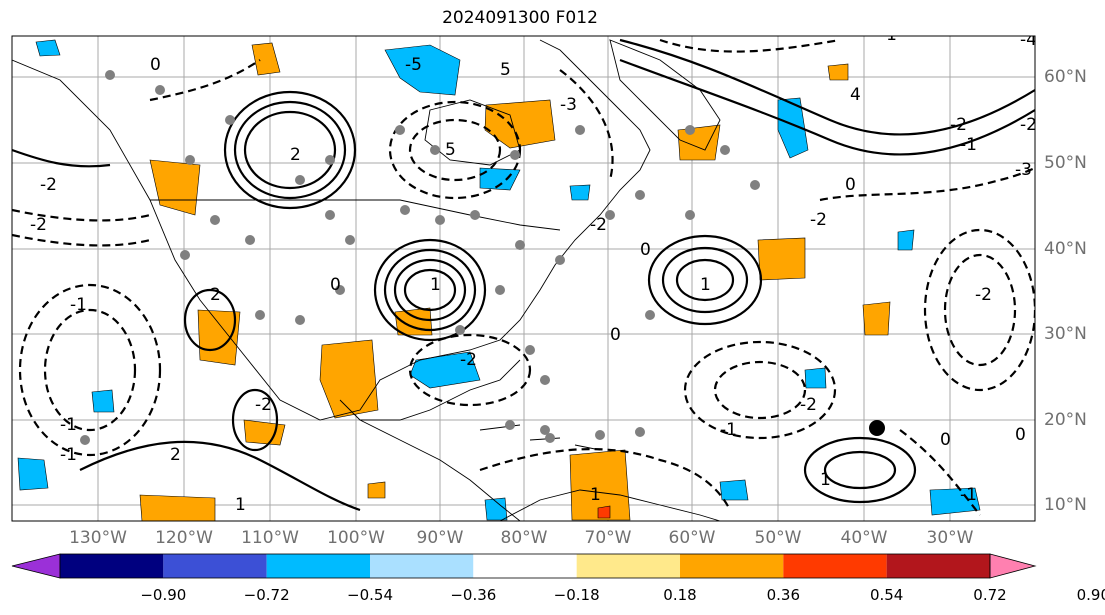  What do you see at coordinates (680, 595) in the screenshot?
I see `colorbar-tick-label: 0.18` at bounding box center [680, 595].